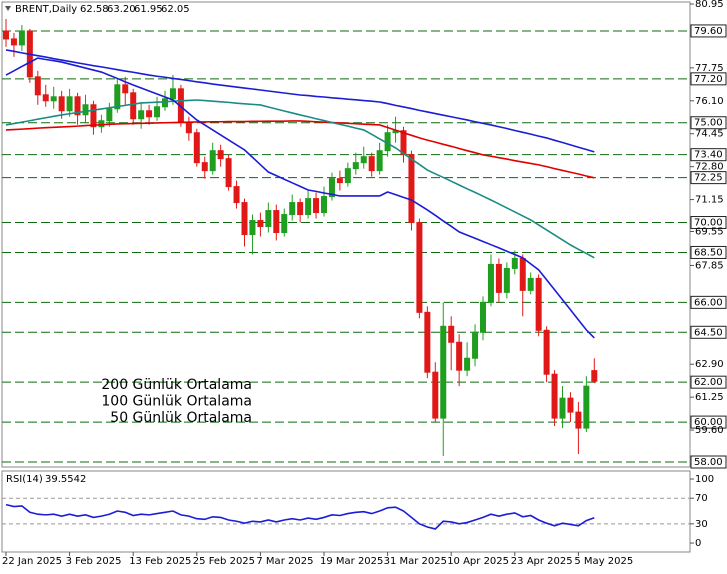 The width and height of the screenshot is (727, 574). I want to click on y-tick-label: 30, so click(701, 524).